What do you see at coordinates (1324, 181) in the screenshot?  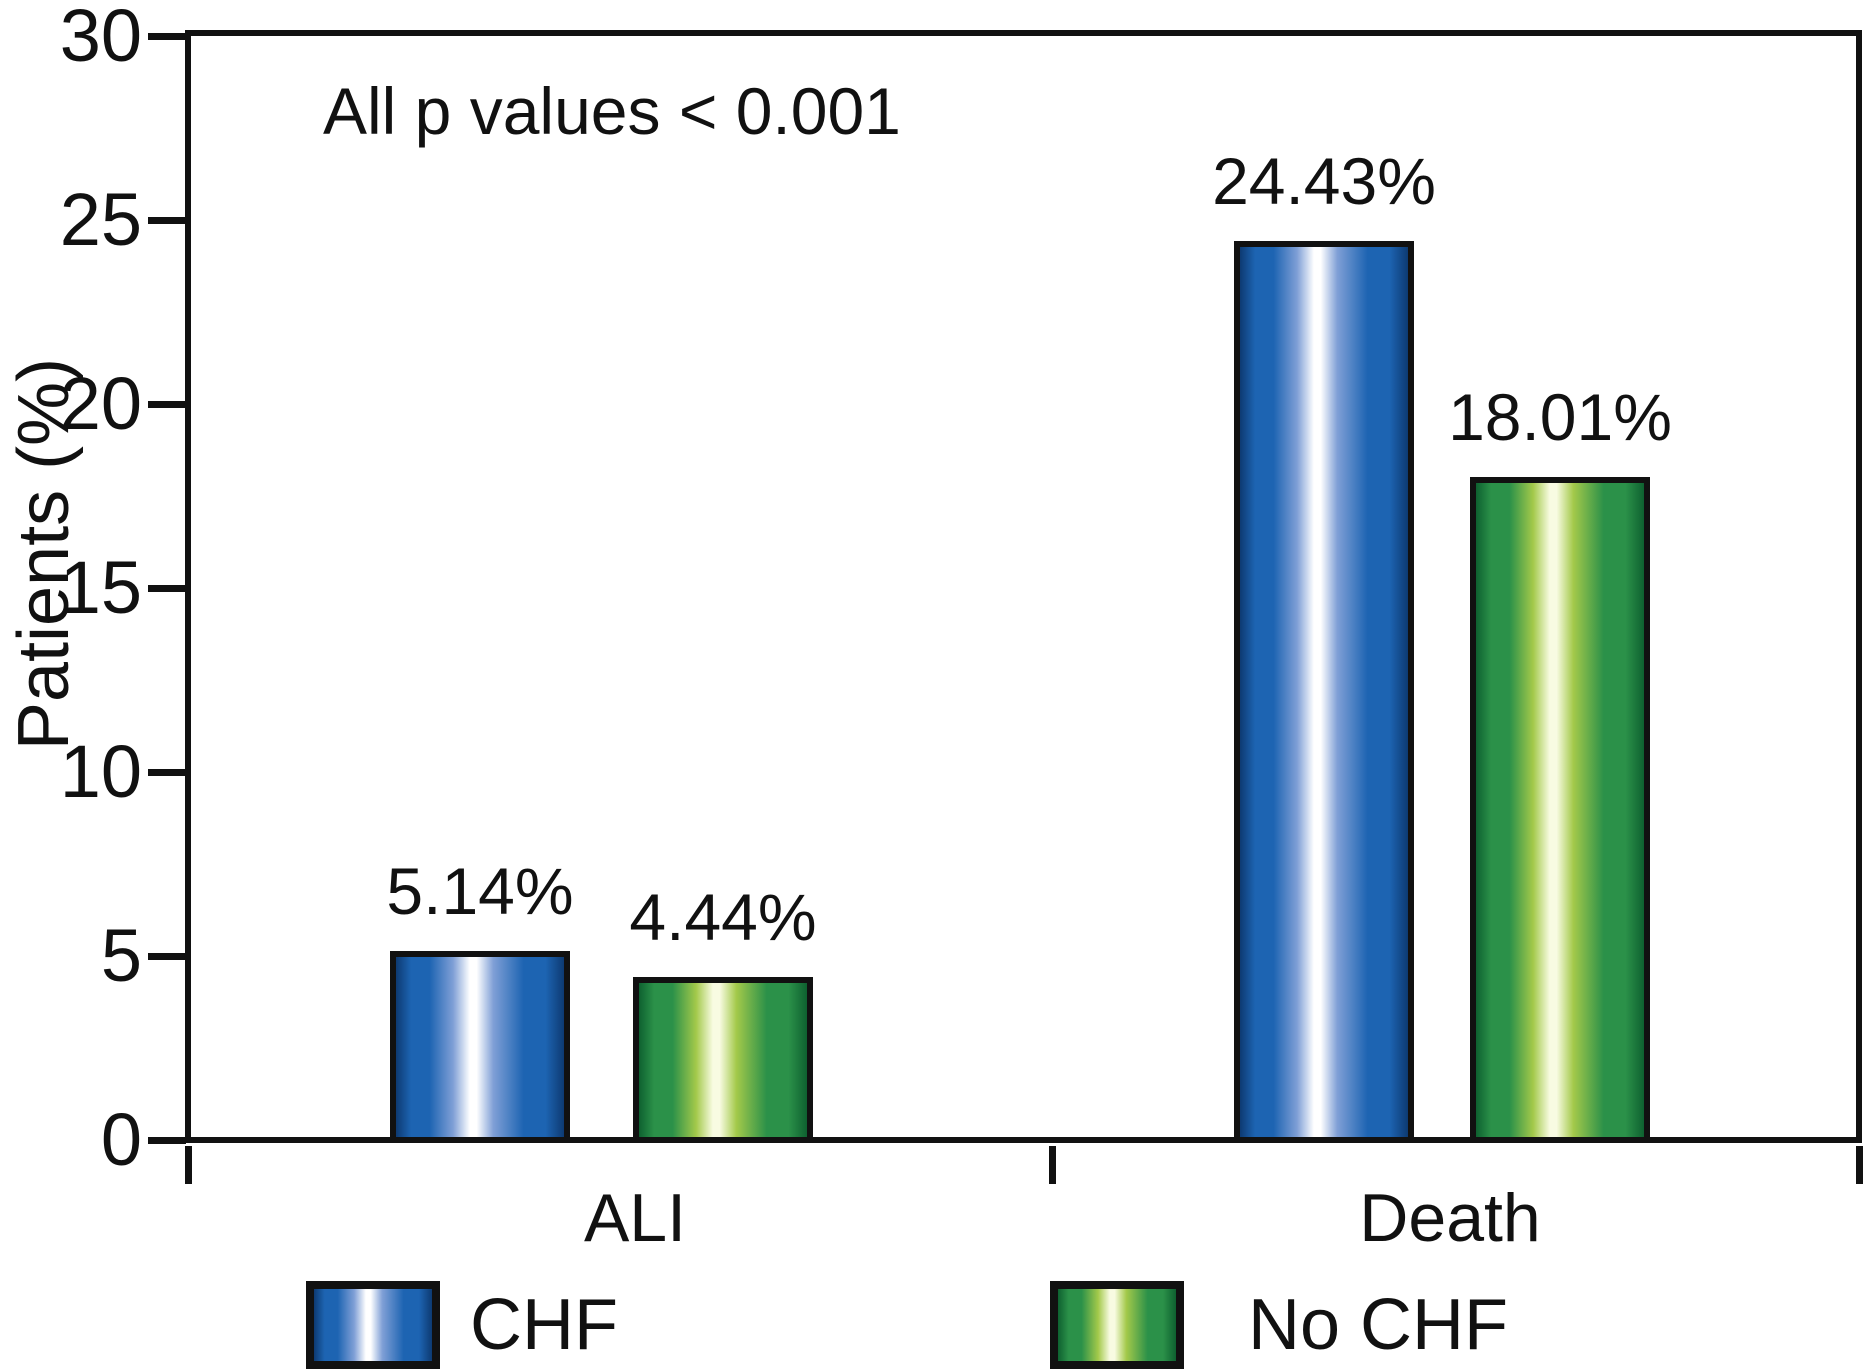 I see `value-label-chf-death: 24.43%` at bounding box center [1324, 181].